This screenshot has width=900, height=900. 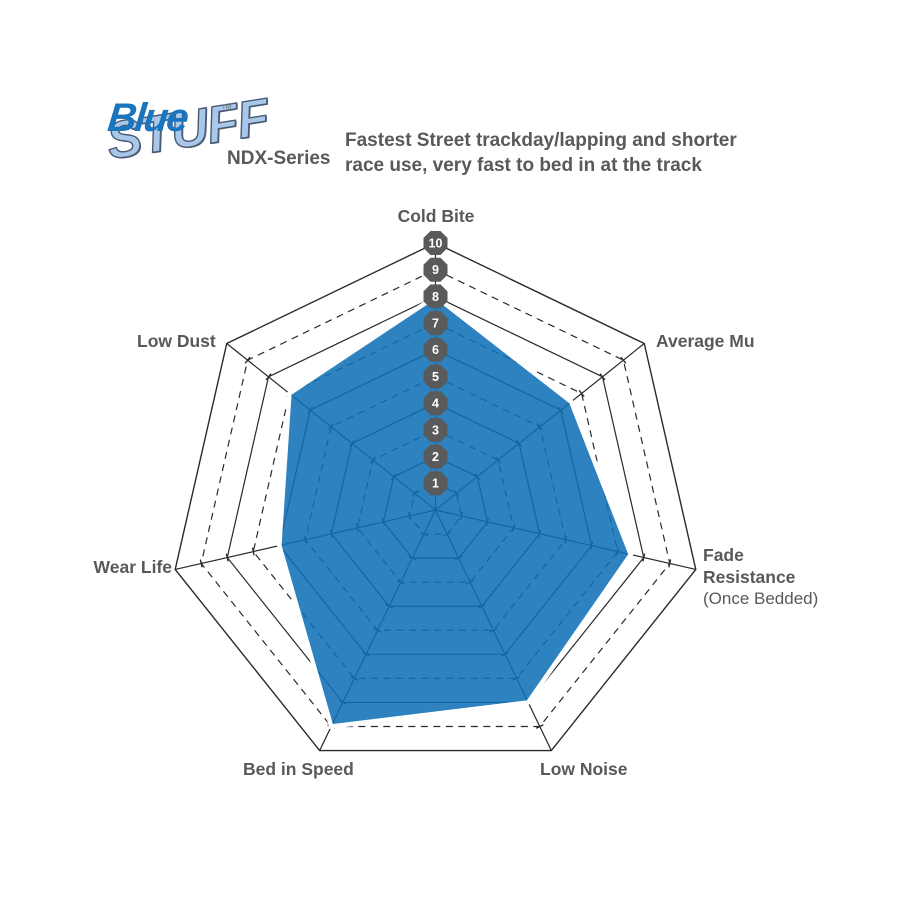 I want to click on scale-badge-number-4: 4, so click(x=435, y=404).